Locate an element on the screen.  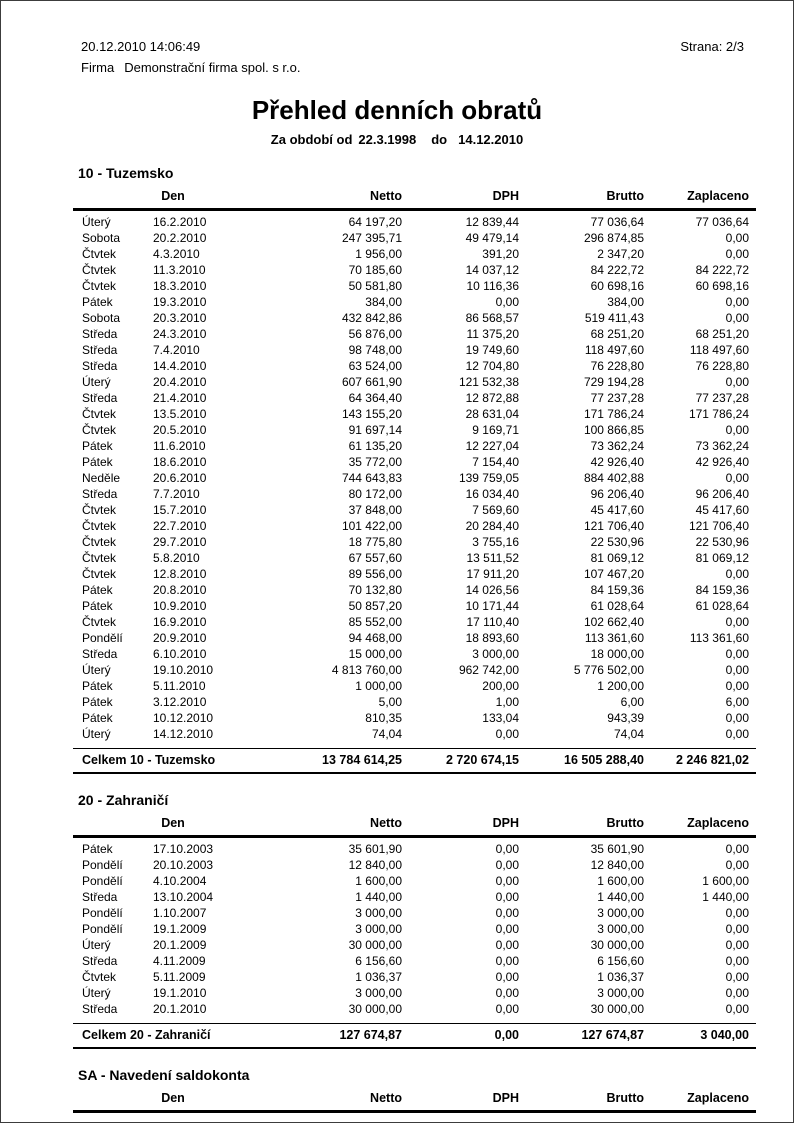
netto-cell: 74,04 is located at coordinates (386, 734).